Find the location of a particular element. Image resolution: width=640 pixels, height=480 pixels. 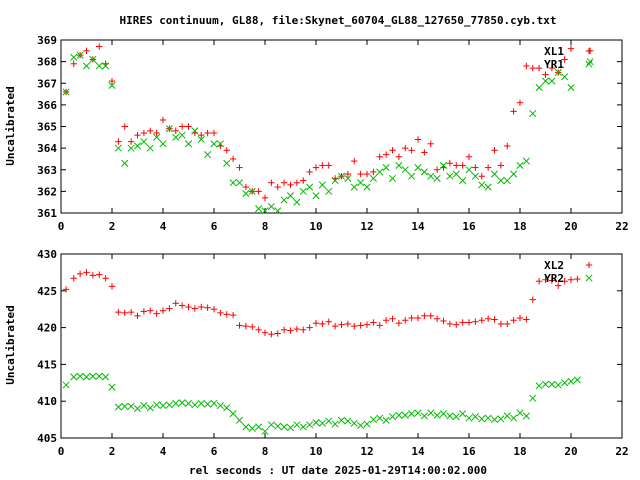

top-y-tick-label: 366 is located at coordinates (47, 105).